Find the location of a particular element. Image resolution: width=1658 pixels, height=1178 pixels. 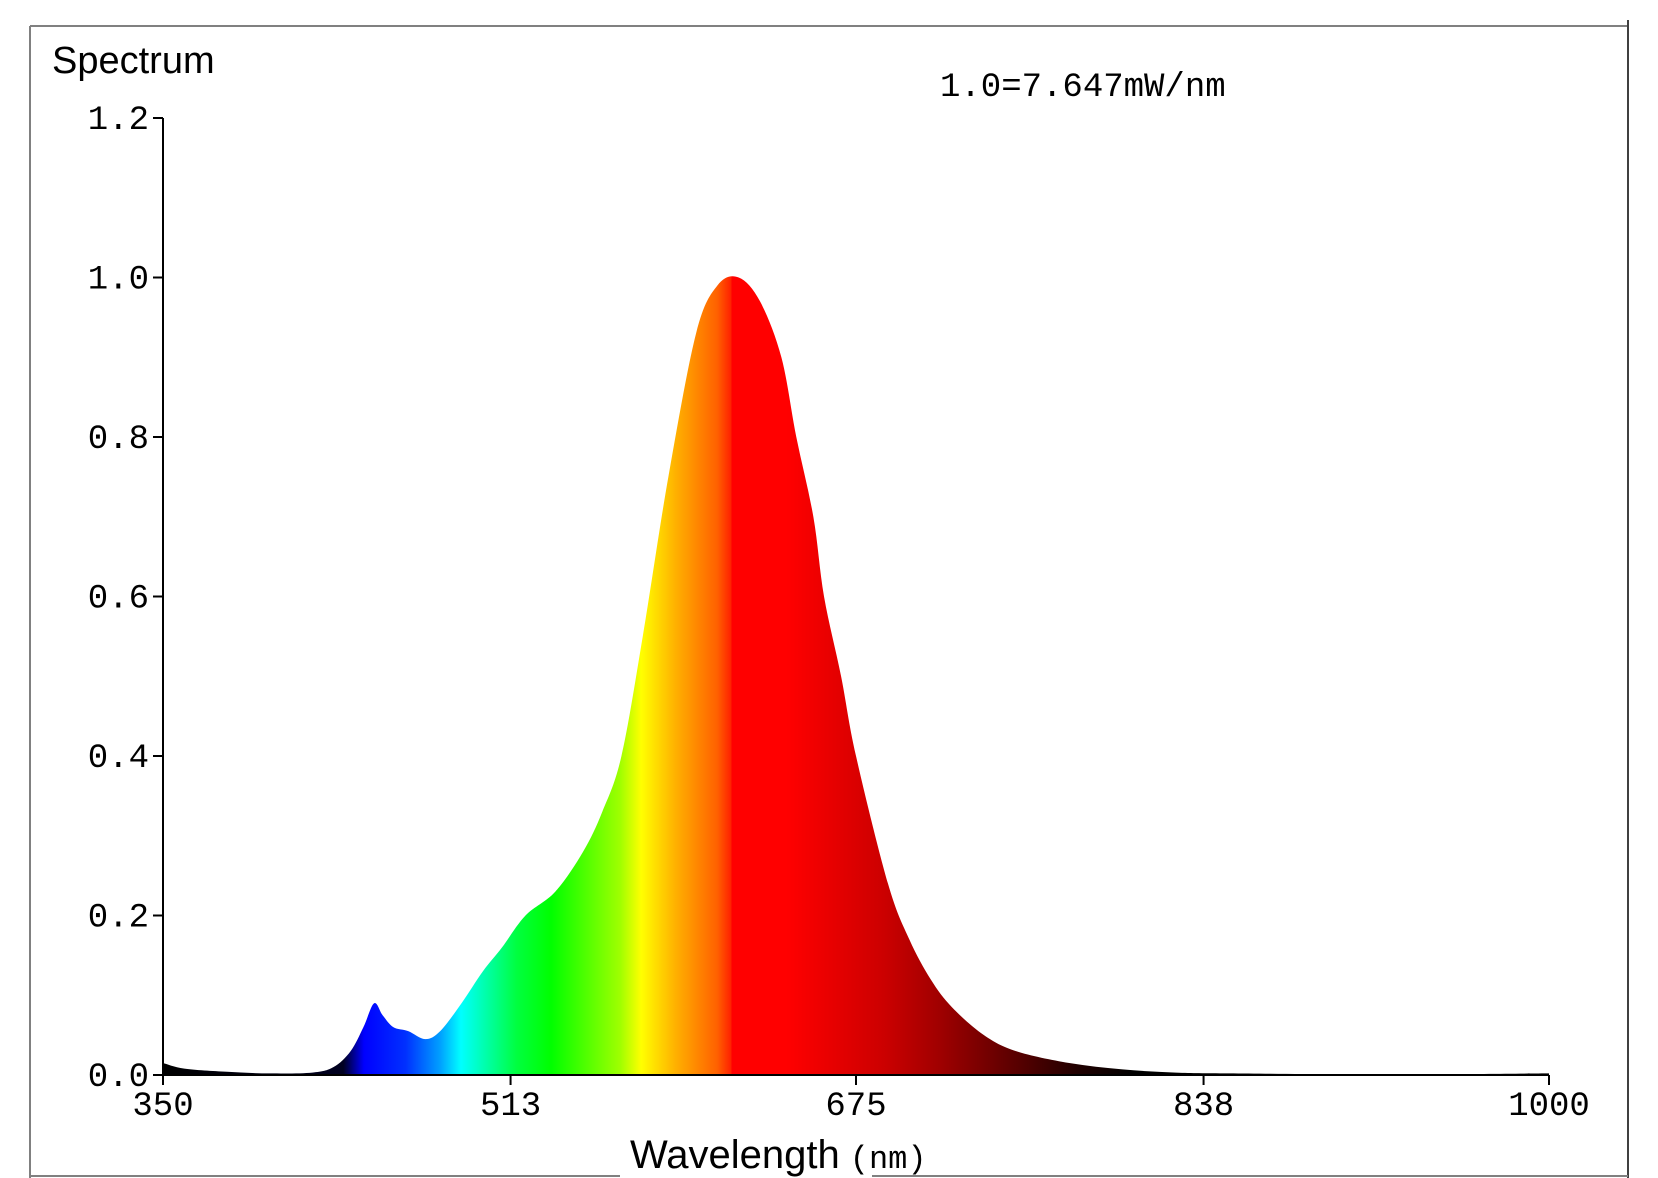

y-tick-label: 0.2 is located at coordinates (118, 919).